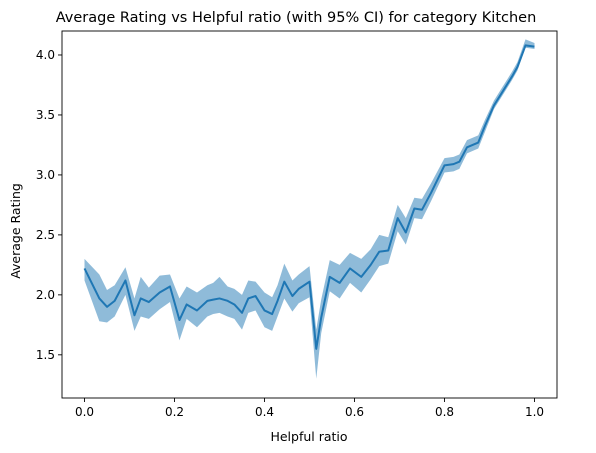 Image resolution: width=596 pixels, height=453 pixels. What do you see at coordinates (309, 408) in the screenshot?
I see `x-axis: 0.0 0.2 0.4 0.6 0.8 1.0` at bounding box center [309, 408].